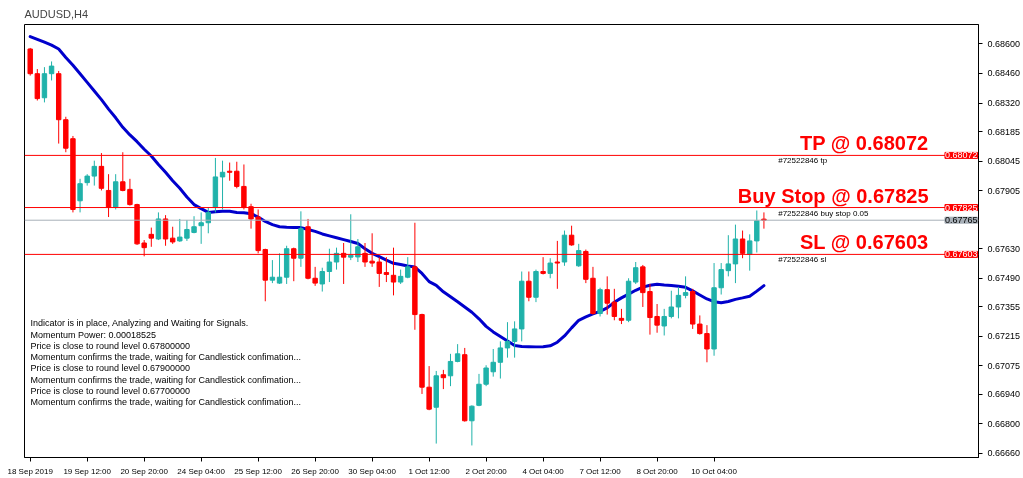 Image resolution: width=1023 pixels, height=478 pixels. Describe the element at coordinates (315, 471) in the screenshot. I see `x-tick-label: 26 Sep 20:00` at that location.